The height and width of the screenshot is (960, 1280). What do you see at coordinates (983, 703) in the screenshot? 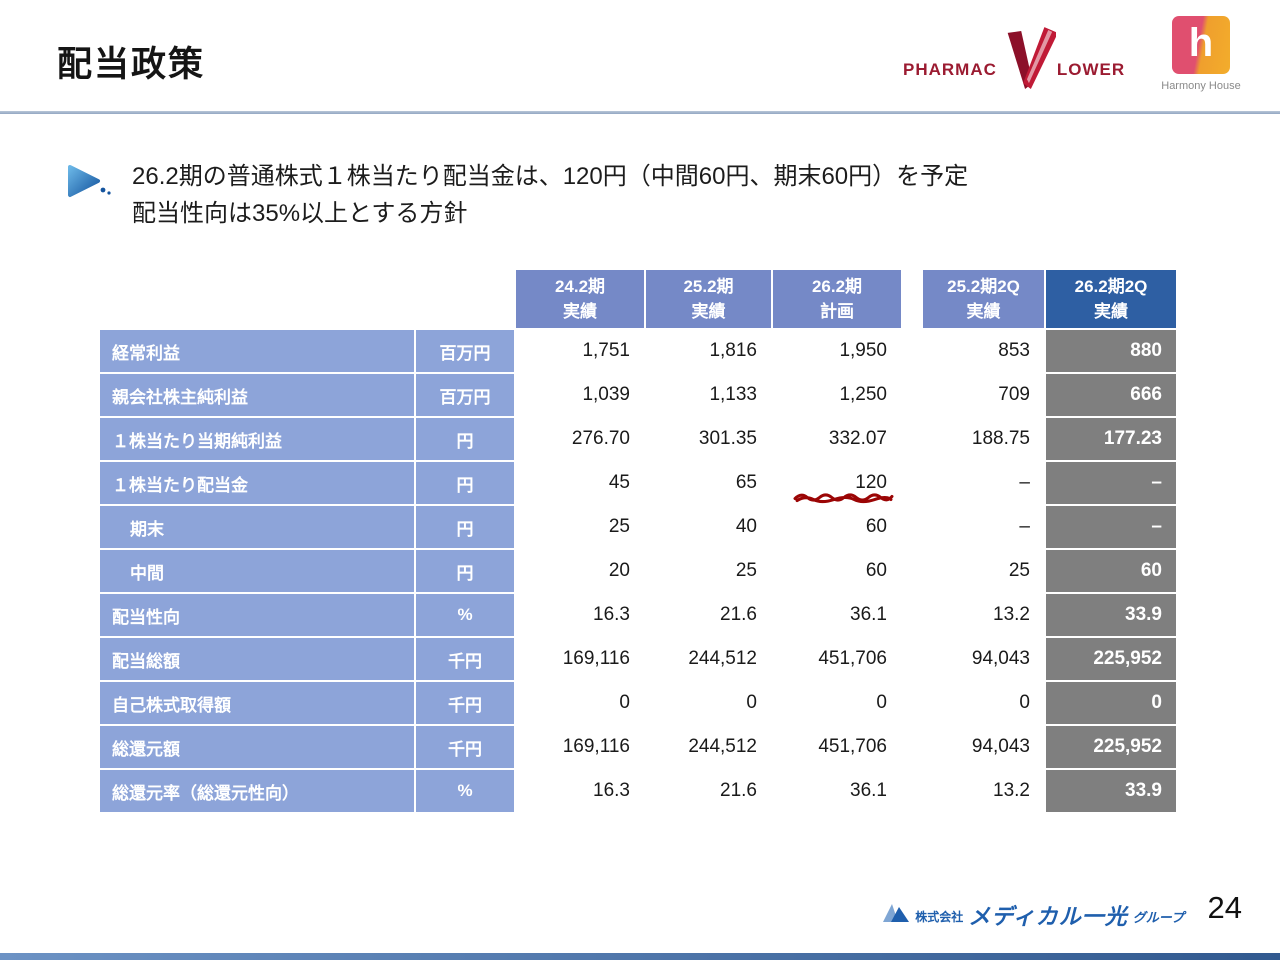
I see `value-cell-8-3: 0` at bounding box center [983, 703].